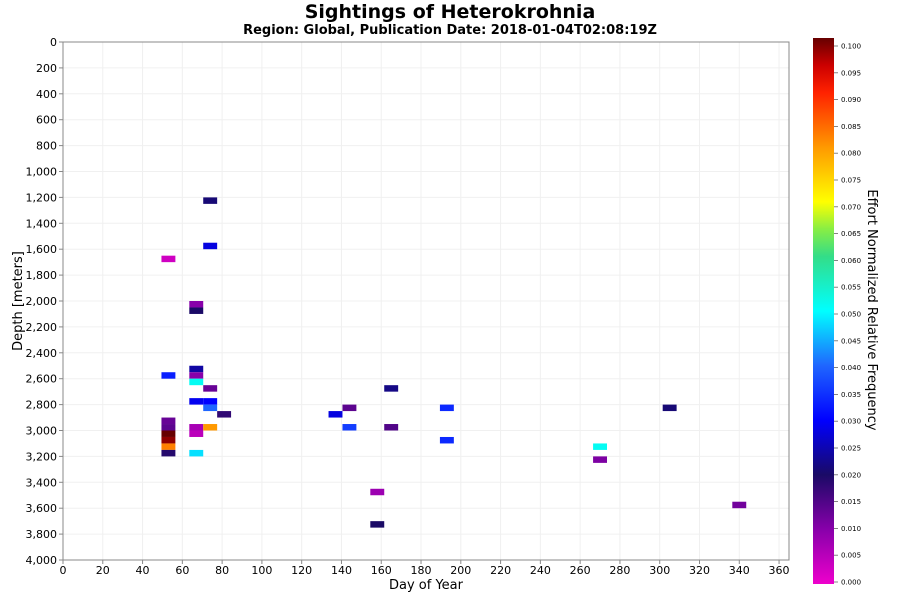 This screenshot has height=600, width=900. I want to click on colorbar-tick-label: 0.080, so click(851, 154).